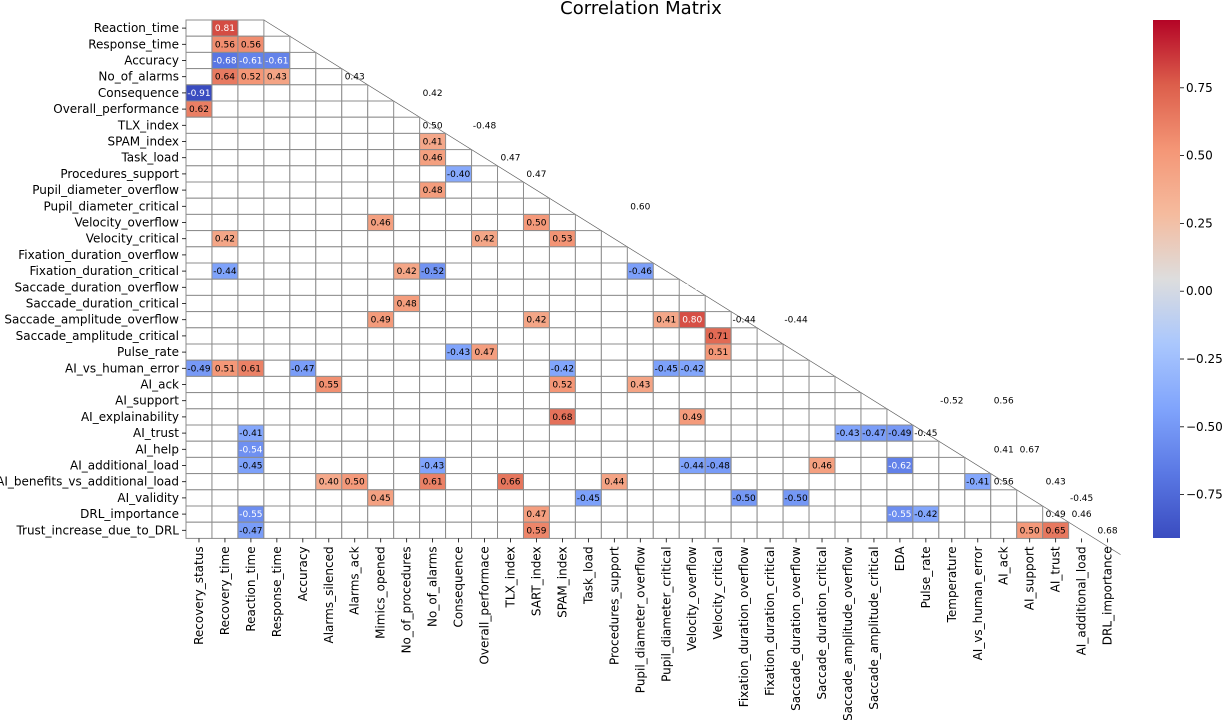 The height and width of the screenshot is (720, 1222). Describe the element at coordinates (199, 110) in the screenshot. I see `cell-value-label: 0.62` at that location.